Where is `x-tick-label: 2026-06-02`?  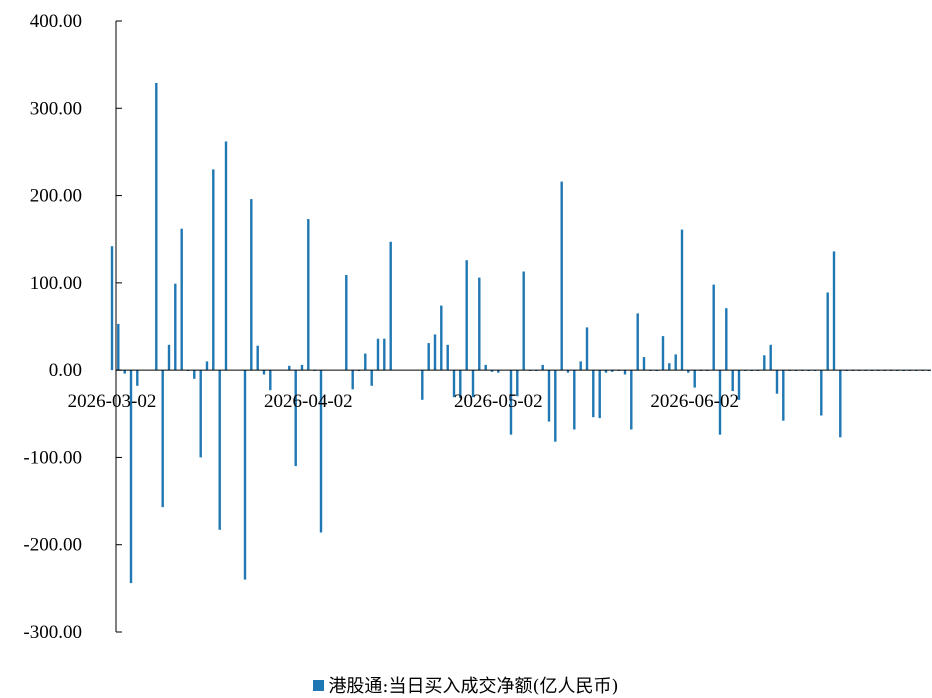
x-tick-label: 2026-06-02 is located at coordinates (694, 401).